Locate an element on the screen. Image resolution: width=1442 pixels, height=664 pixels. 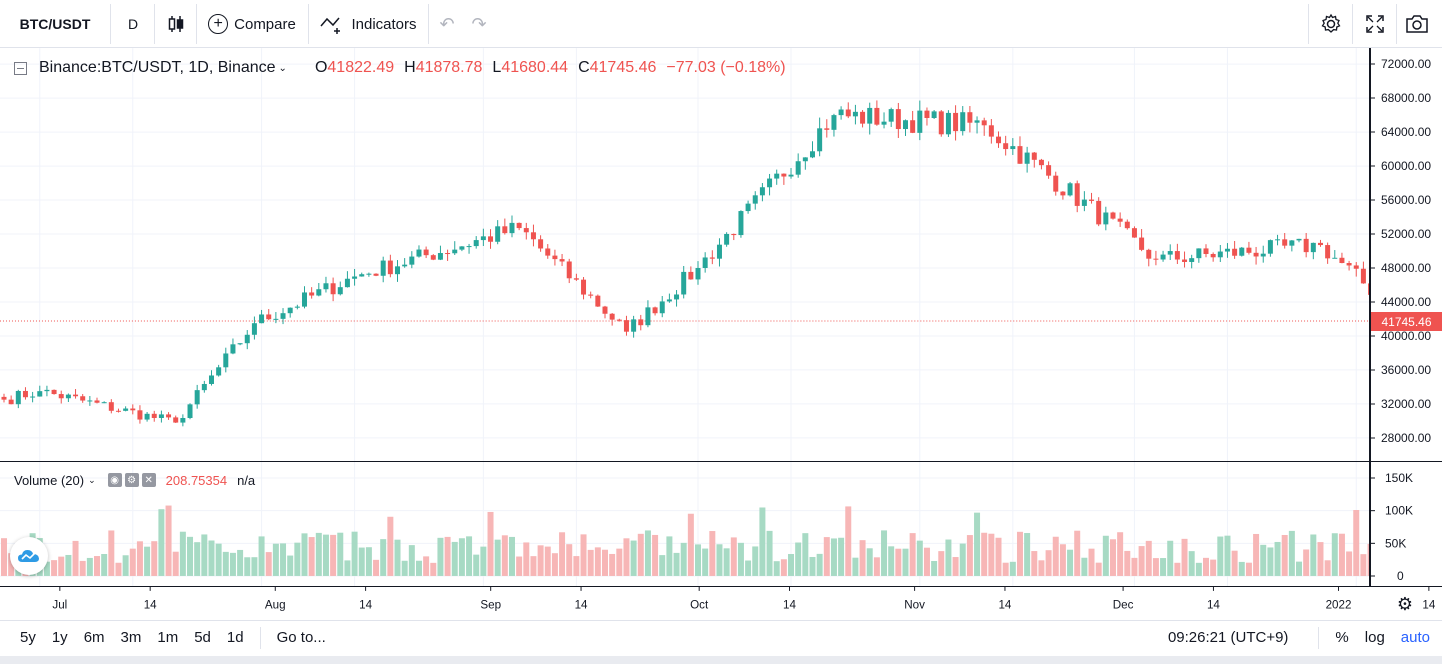
time-axis: Jul 14 Aug 14 Sep 14 Oct 14 Nov 14 Dec 14 2022 14 is located at coordinates (721, 603).